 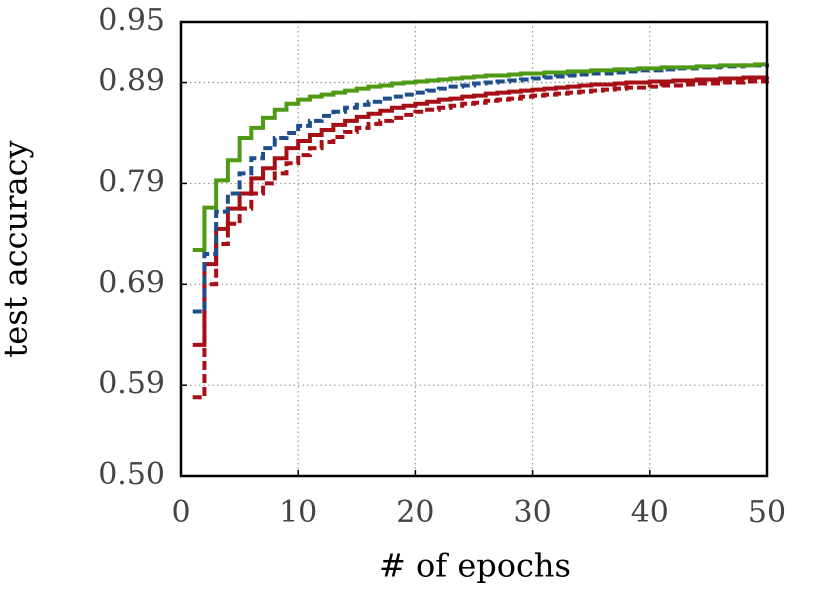 I want to click on x-tick-label: 10, so click(x=298, y=512).